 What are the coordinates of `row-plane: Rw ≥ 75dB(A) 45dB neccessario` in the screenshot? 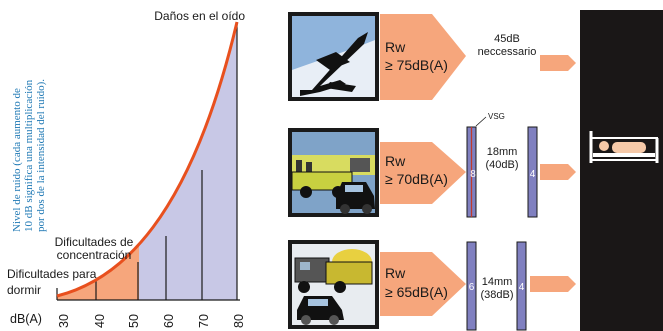 It's located at (432, 56).